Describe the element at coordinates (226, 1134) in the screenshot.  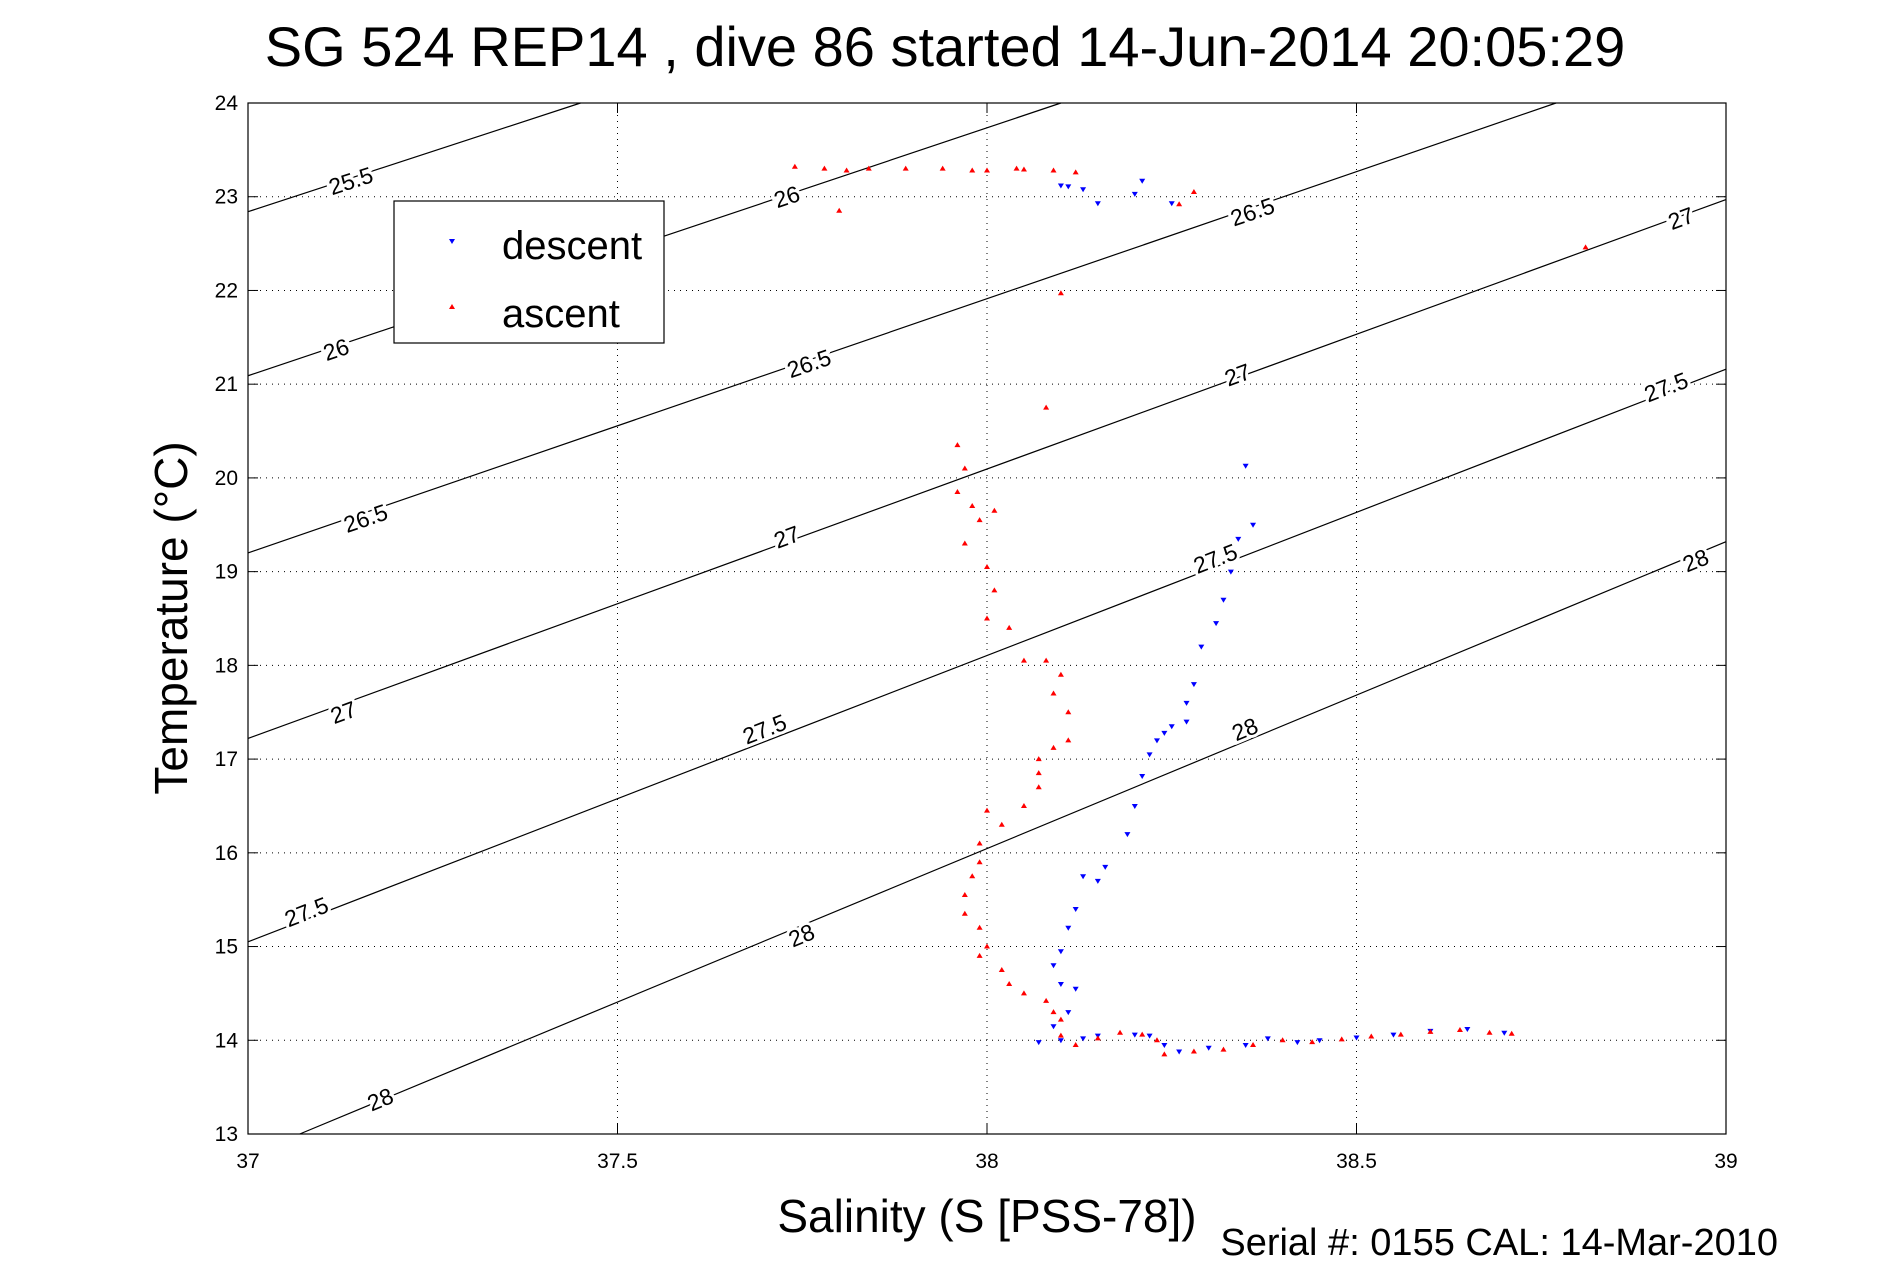
I see `y-tick-label: 13` at that location.